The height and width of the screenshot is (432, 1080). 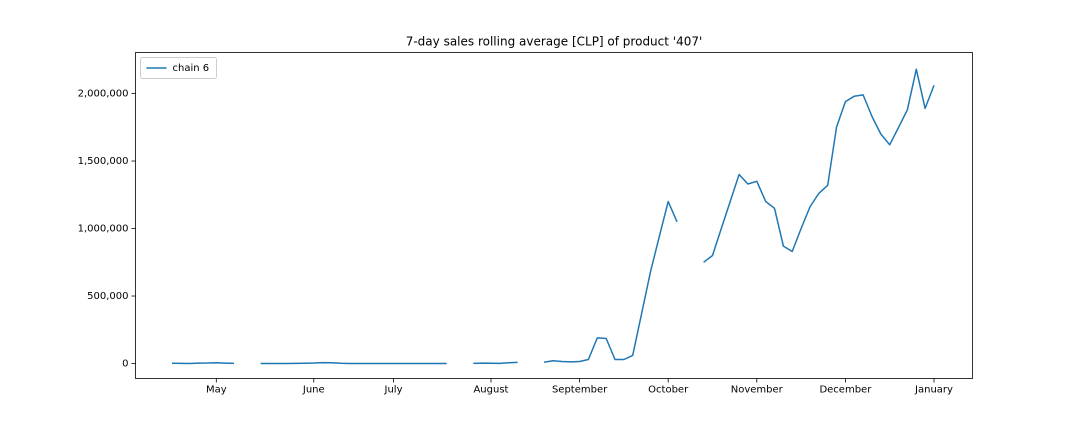 What do you see at coordinates (103, 229) in the screenshot?
I see `y-tick-label: 1,000,000` at bounding box center [103, 229].